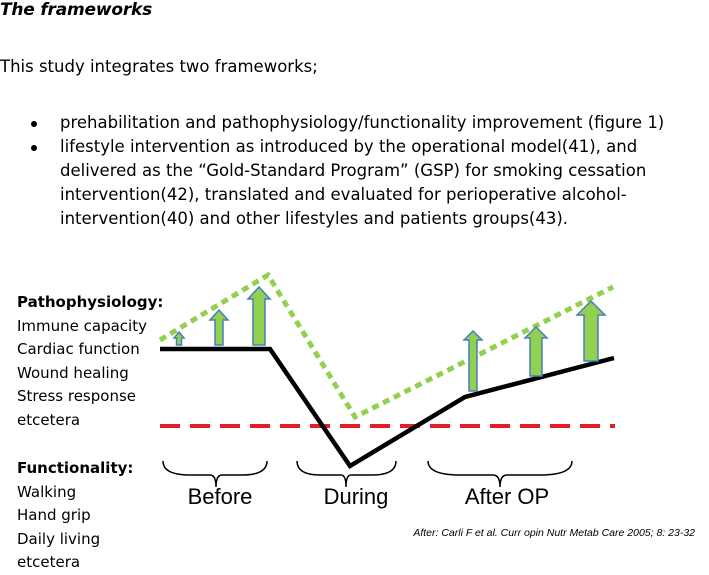 This screenshot has width=709, height=575. I want to click on phase-braces, so click(367, 474).